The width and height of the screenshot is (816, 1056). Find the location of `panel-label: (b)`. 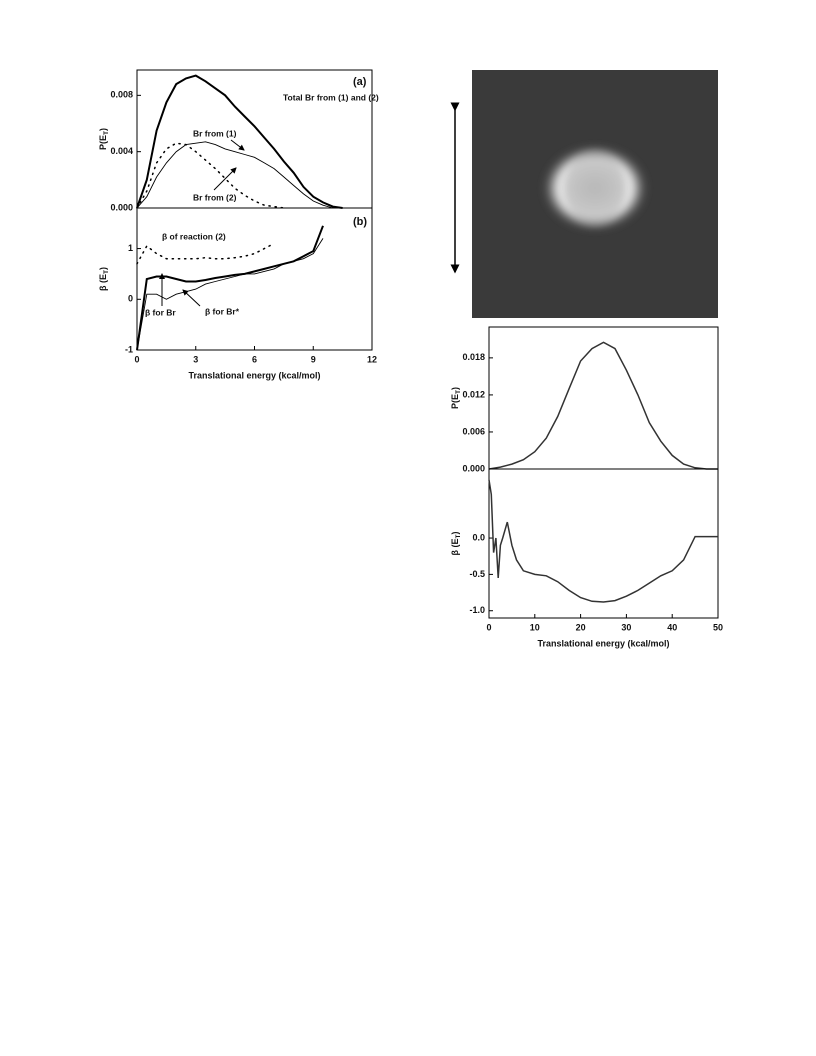

panel-label: (b) is located at coordinates (360, 222).